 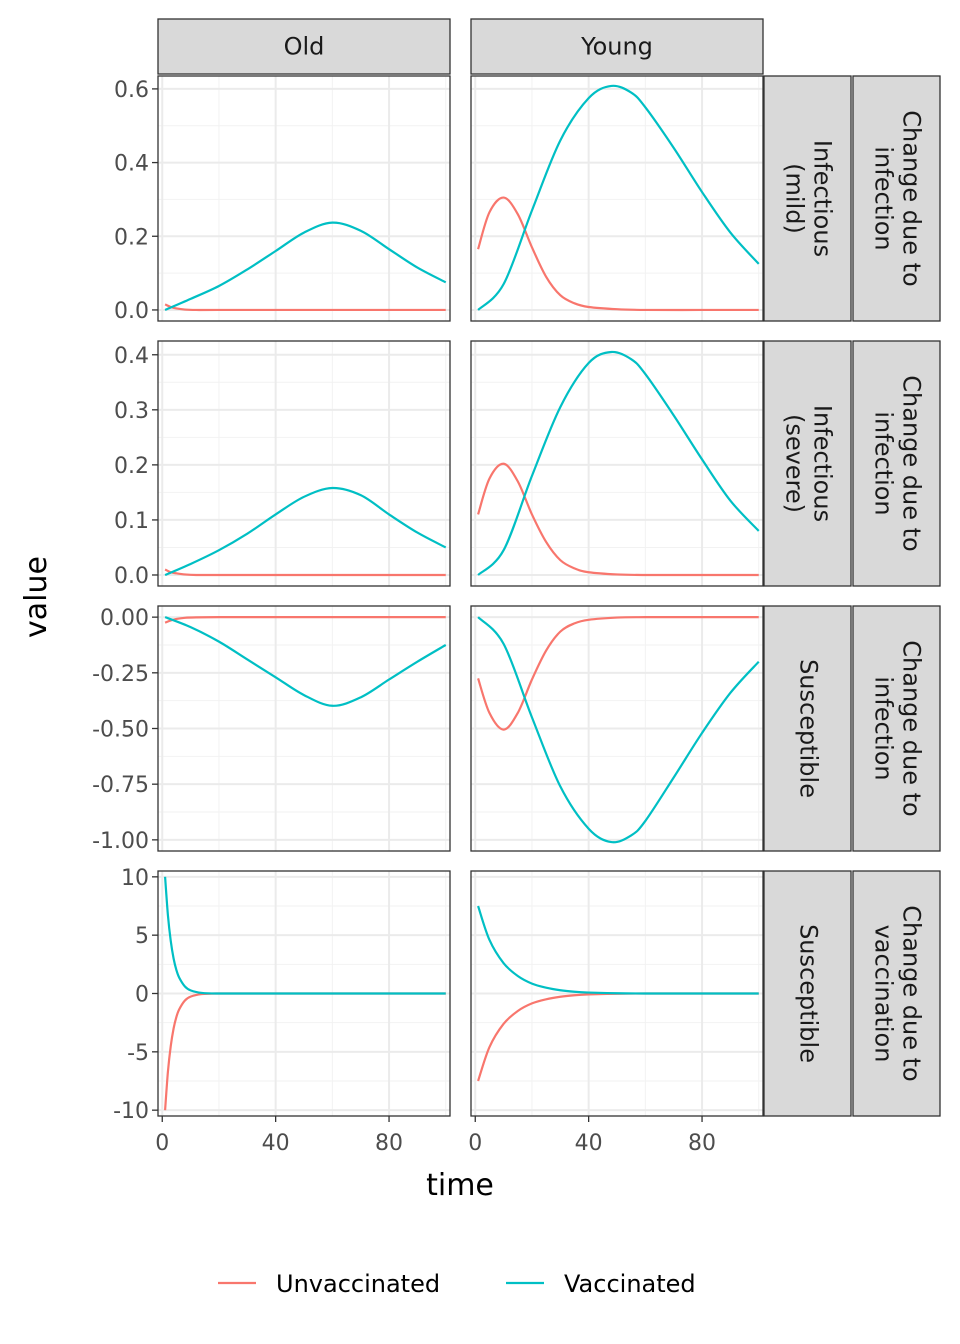 I want to click on y-tick-label: -0.25, so click(x=120, y=674).